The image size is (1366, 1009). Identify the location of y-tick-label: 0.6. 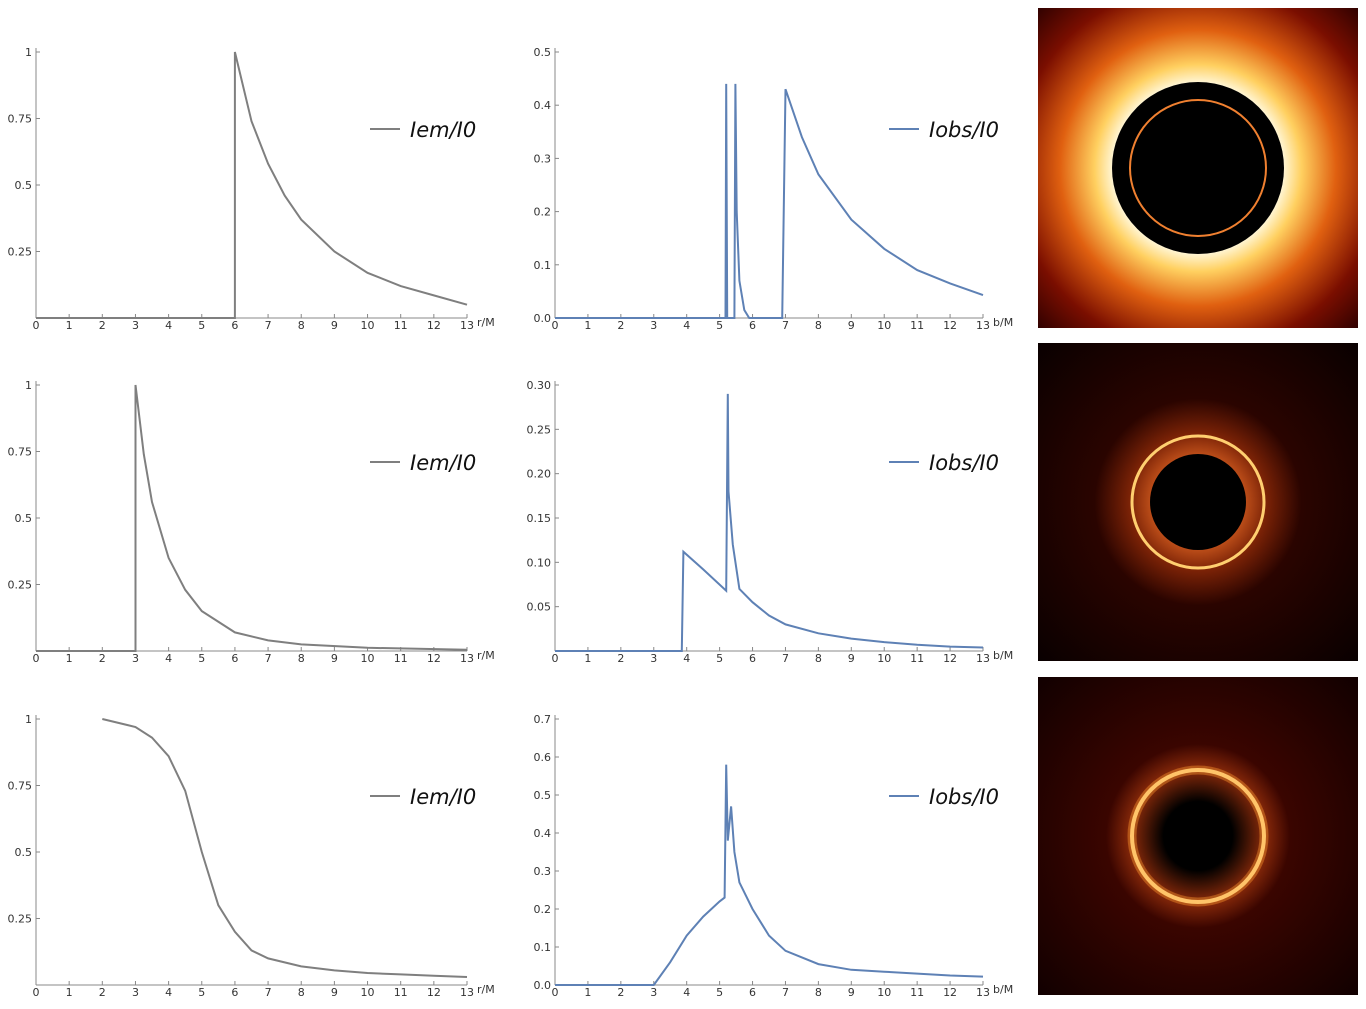
(543, 757).